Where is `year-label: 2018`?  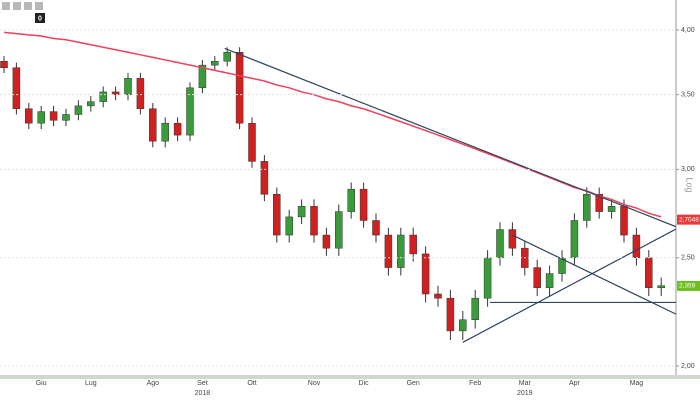
year-label: 2018 is located at coordinates (203, 393).